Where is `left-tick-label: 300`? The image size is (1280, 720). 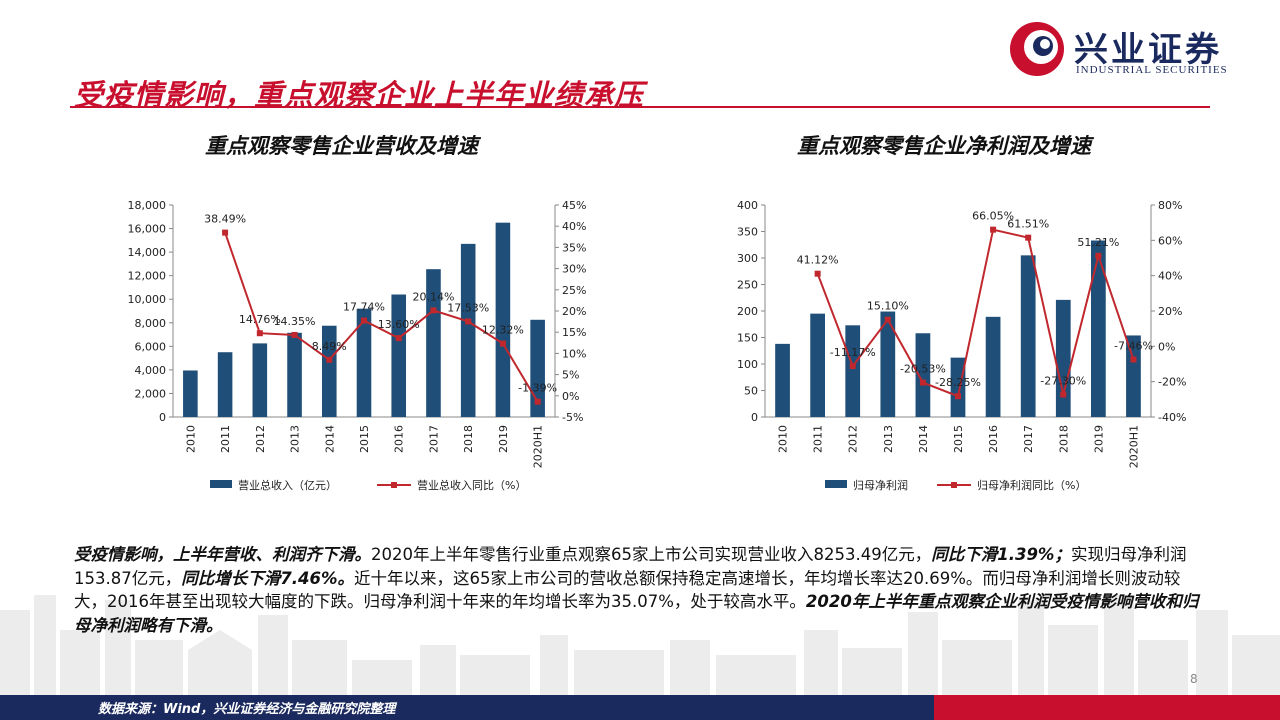
left-tick-label: 300 is located at coordinates (747, 258).